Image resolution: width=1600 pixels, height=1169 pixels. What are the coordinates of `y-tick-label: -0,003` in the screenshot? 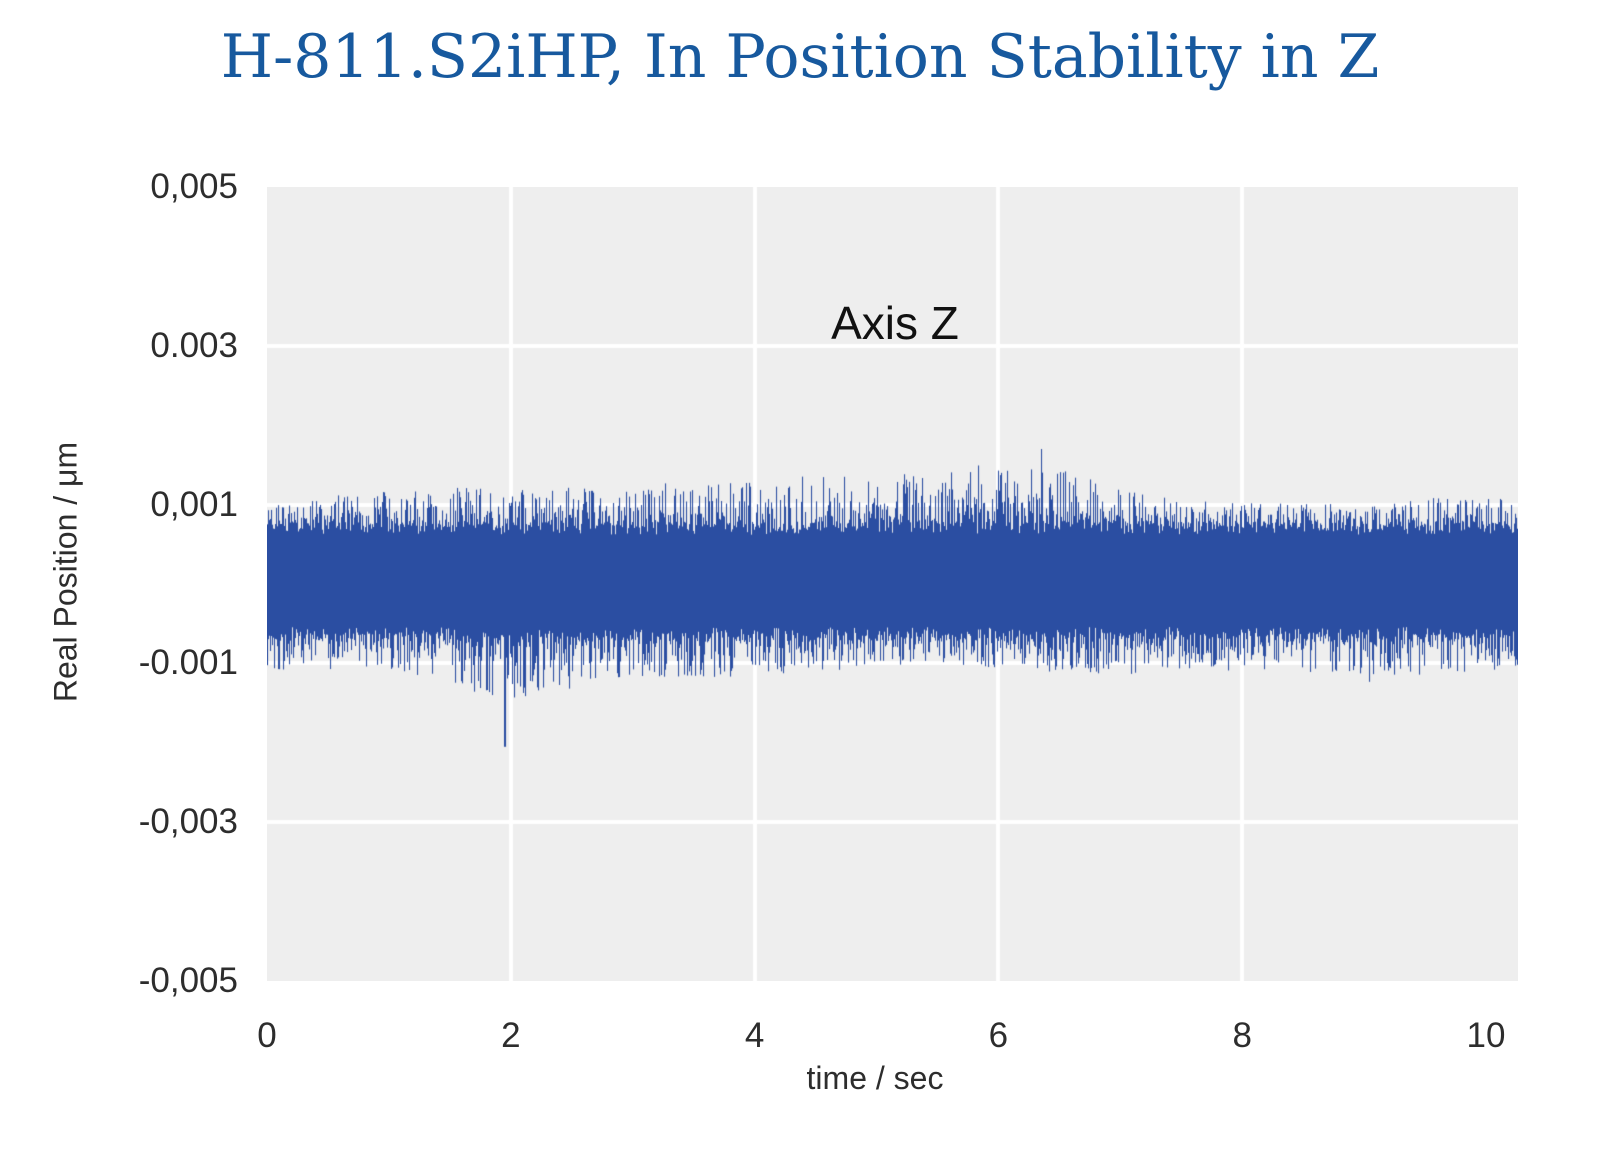 It's located at (188, 822).